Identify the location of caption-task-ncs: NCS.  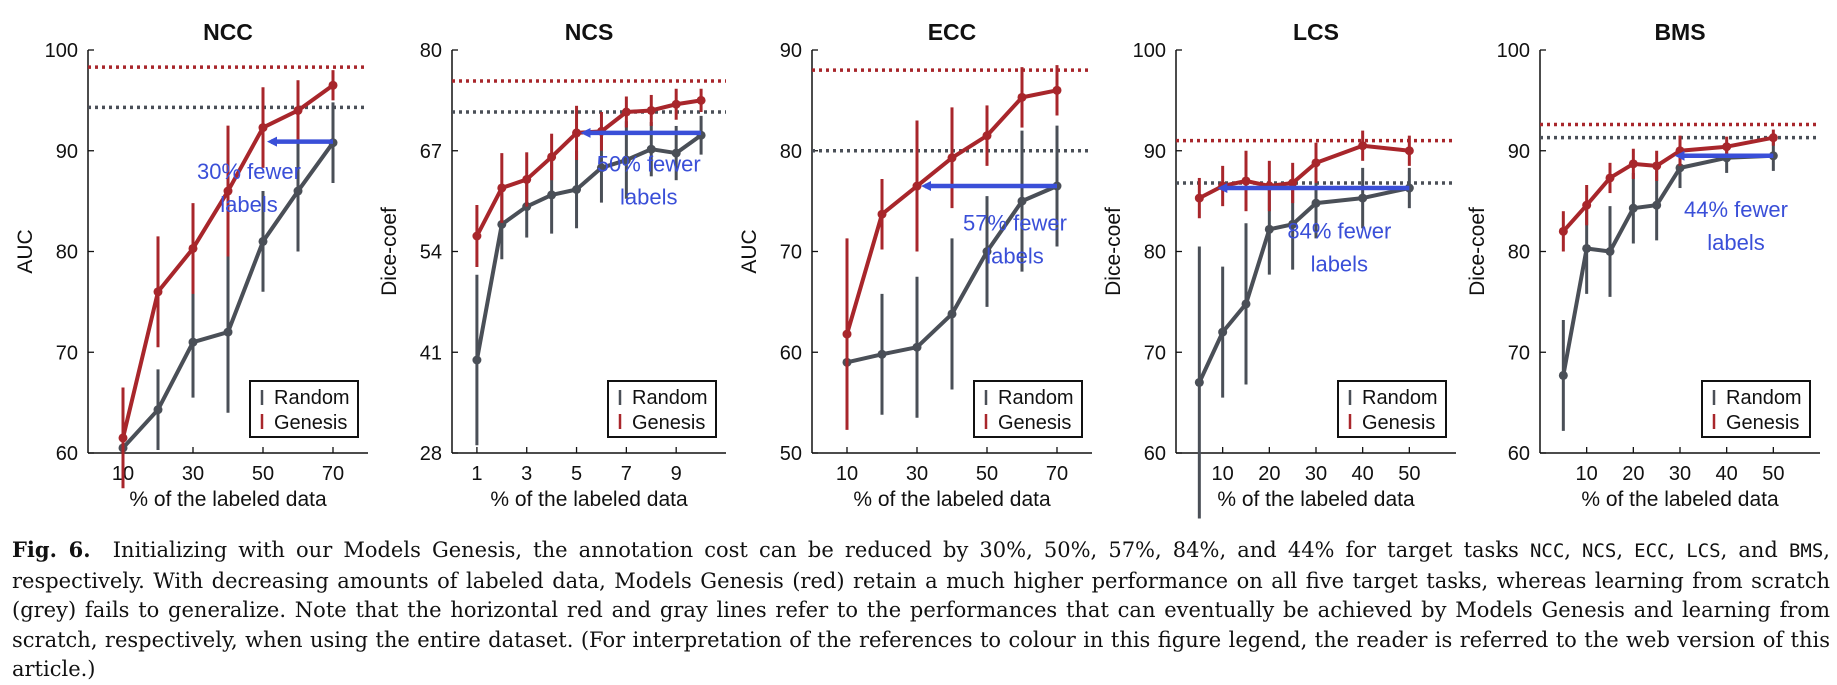
(1599, 551).